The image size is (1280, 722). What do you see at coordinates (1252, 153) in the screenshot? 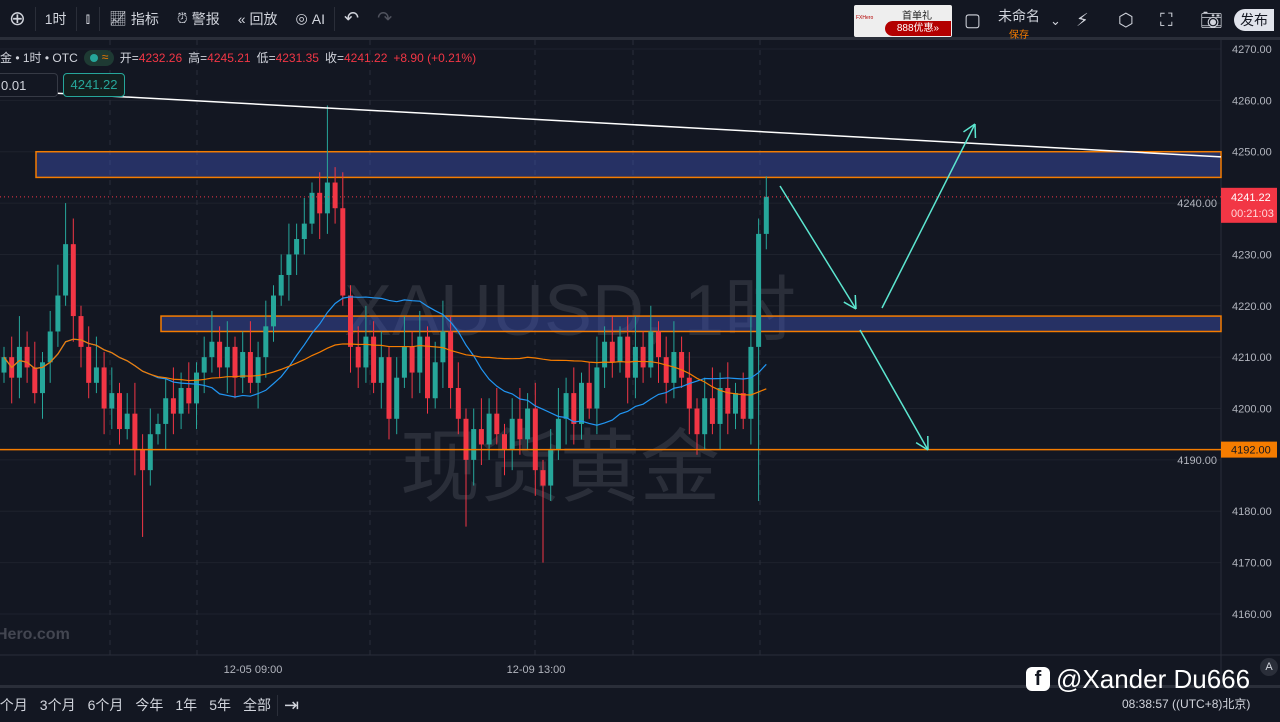
I see `y-tick-label: 4250.00` at bounding box center [1252, 153].